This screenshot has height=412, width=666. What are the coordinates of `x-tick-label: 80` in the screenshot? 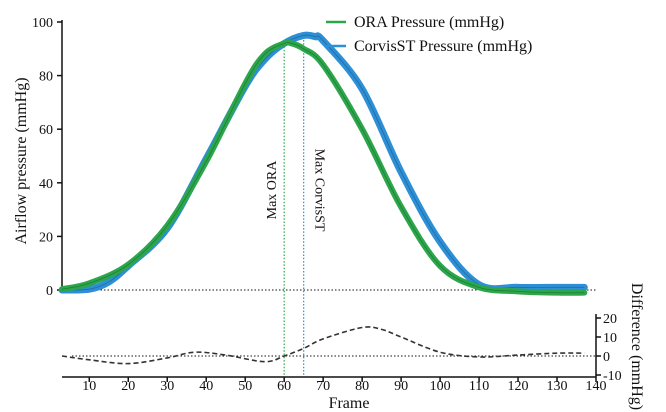 It's located at (362, 386).